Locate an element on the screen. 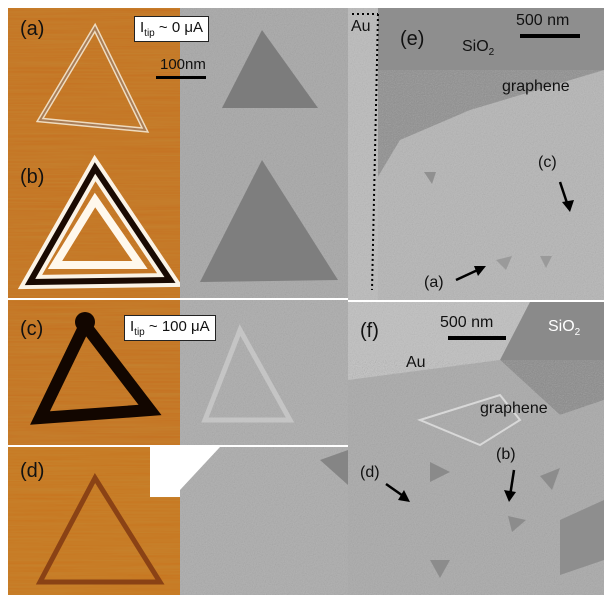 This screenshot has width=608, height=597. au-label-f: Au is located at coordinates (416, 362).